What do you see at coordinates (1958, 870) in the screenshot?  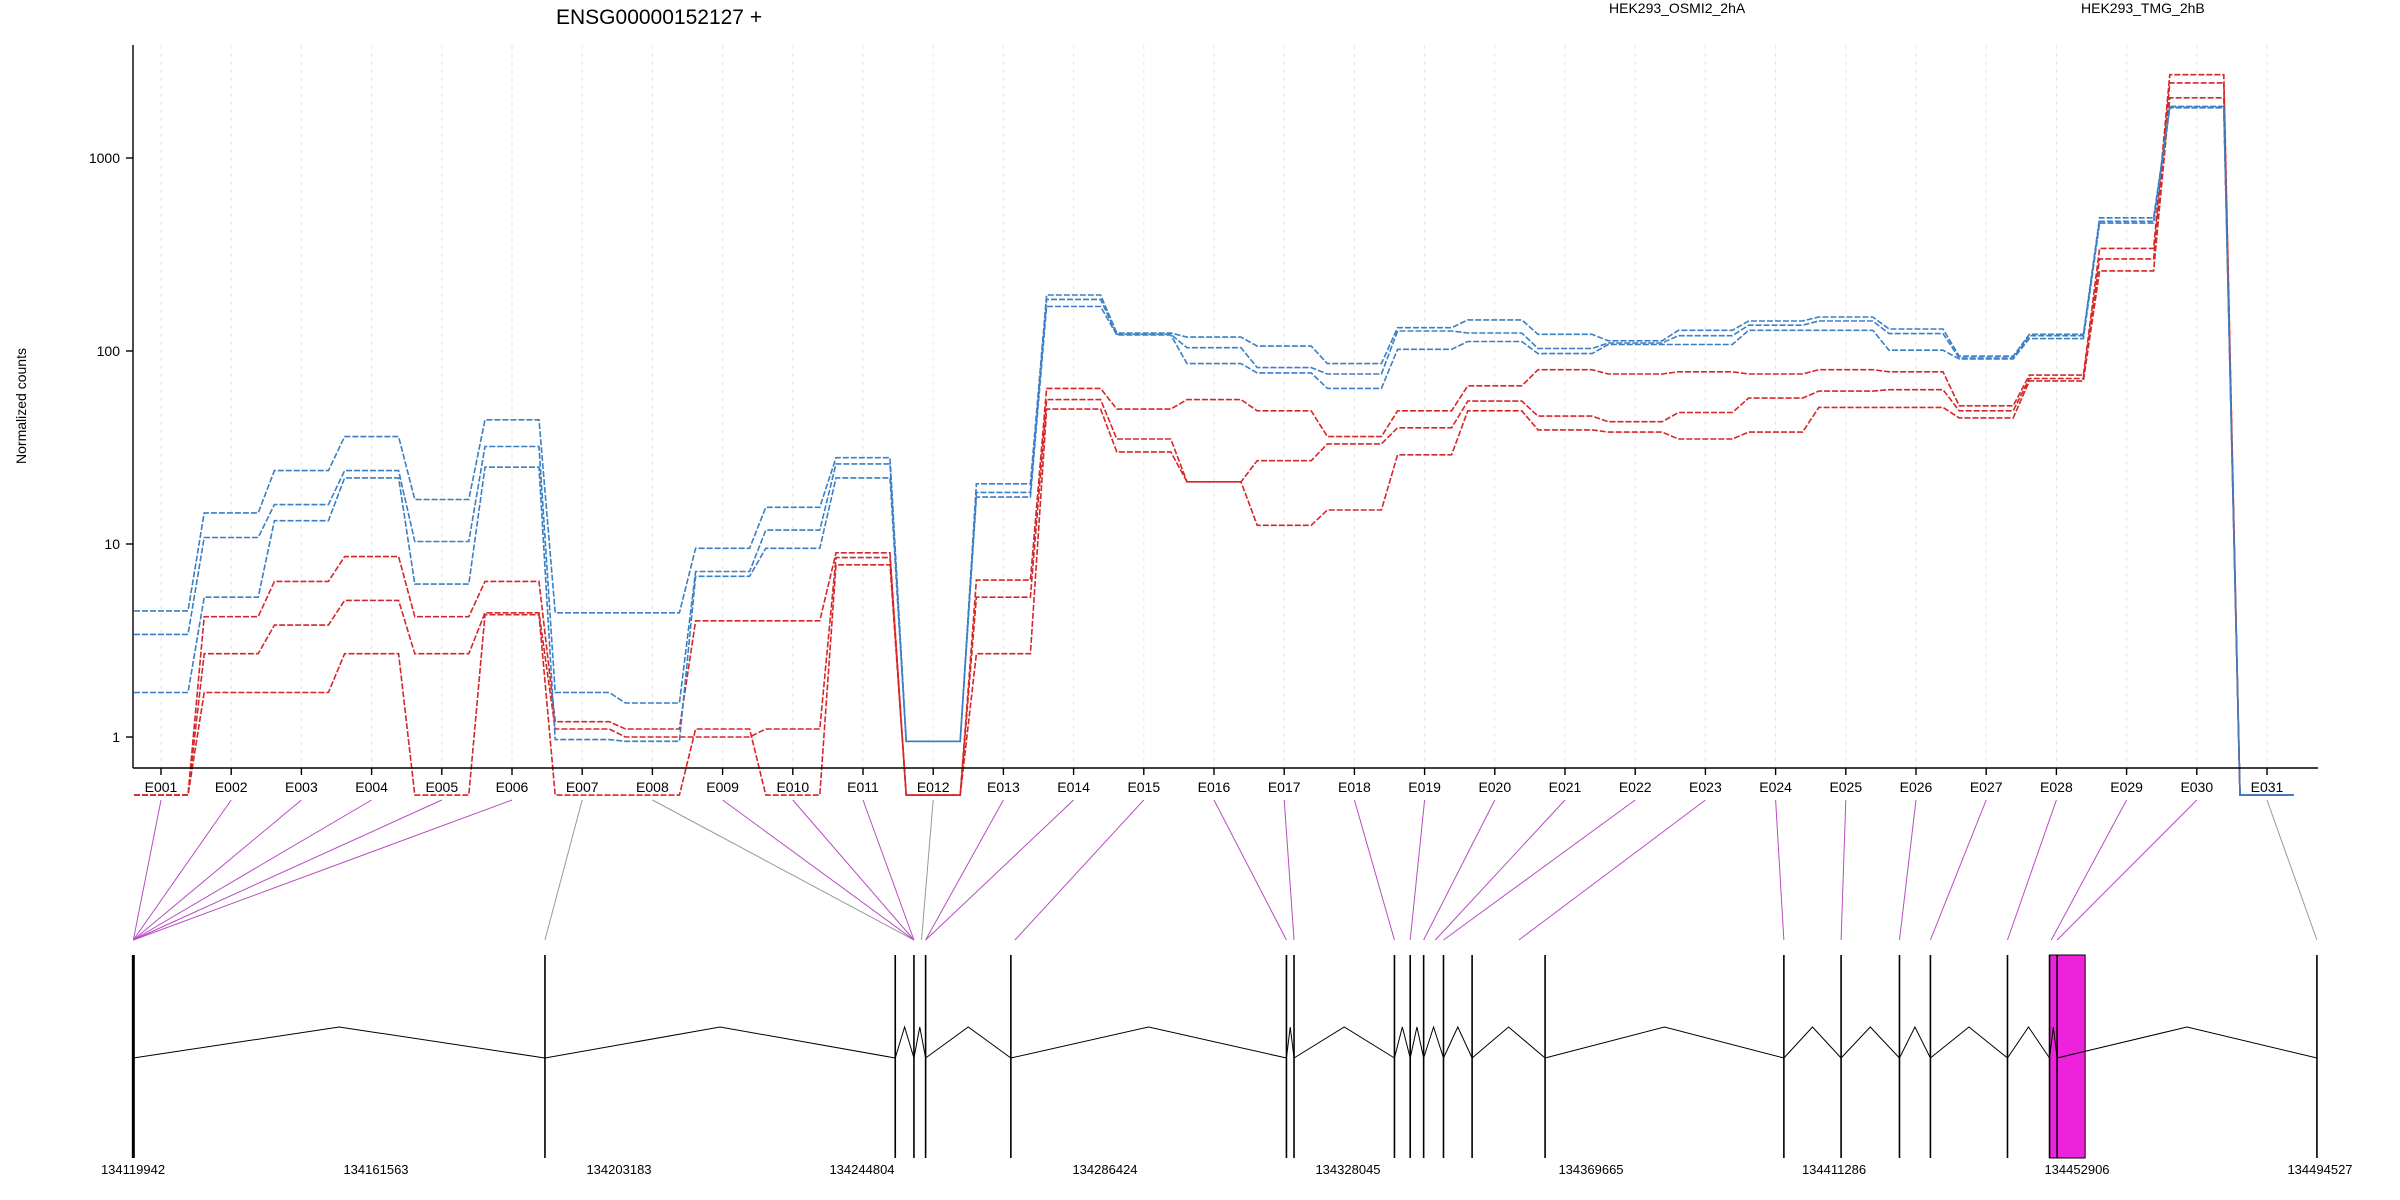 I see `bin-link-e027` at bounding box center [1958, 870].